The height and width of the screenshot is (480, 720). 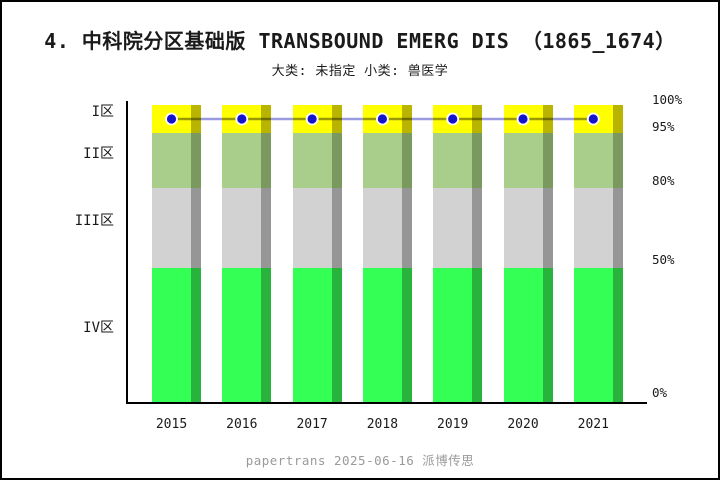 What do you see at coordinates (523, 228) in the screenshot?
I see `bar-2020-segment-III区` at bounding box center [523, 228].